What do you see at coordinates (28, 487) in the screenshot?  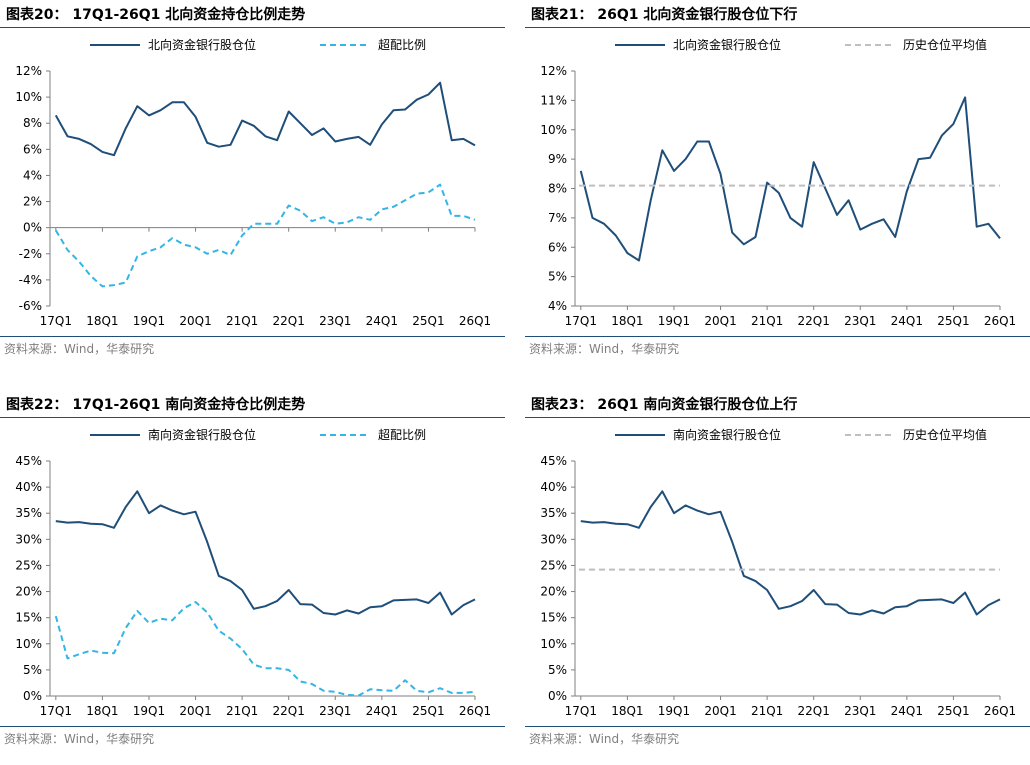 I see `y-tick-label: 40%` at bounding box center [28, 487].